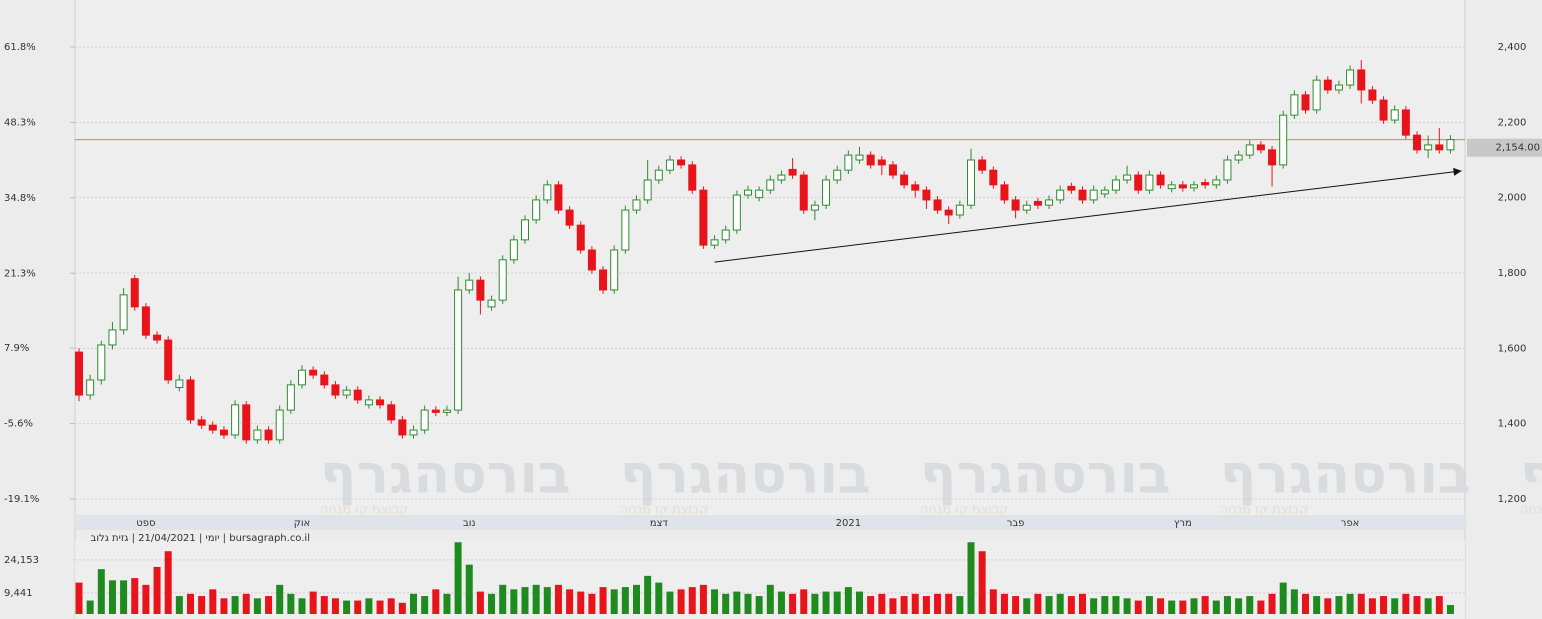 This screenshot has width=1542, height=619. What do you see at coordinates (1512, 499) in the screenshot?
I see `y-tick-label: 1,200` at bounding box center [1512, 499].